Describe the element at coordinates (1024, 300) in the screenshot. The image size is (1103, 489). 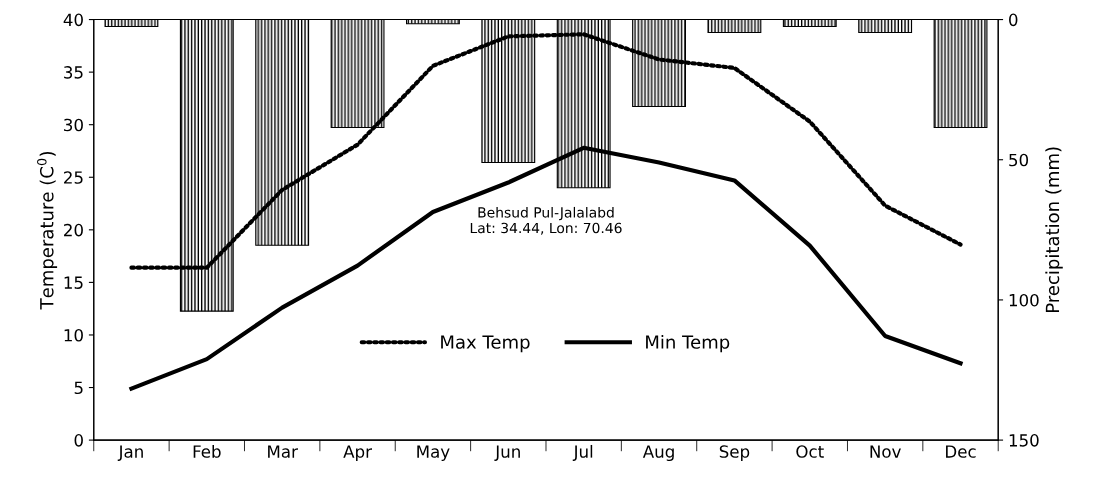
I see `y2-tick-label: 100` at that location.